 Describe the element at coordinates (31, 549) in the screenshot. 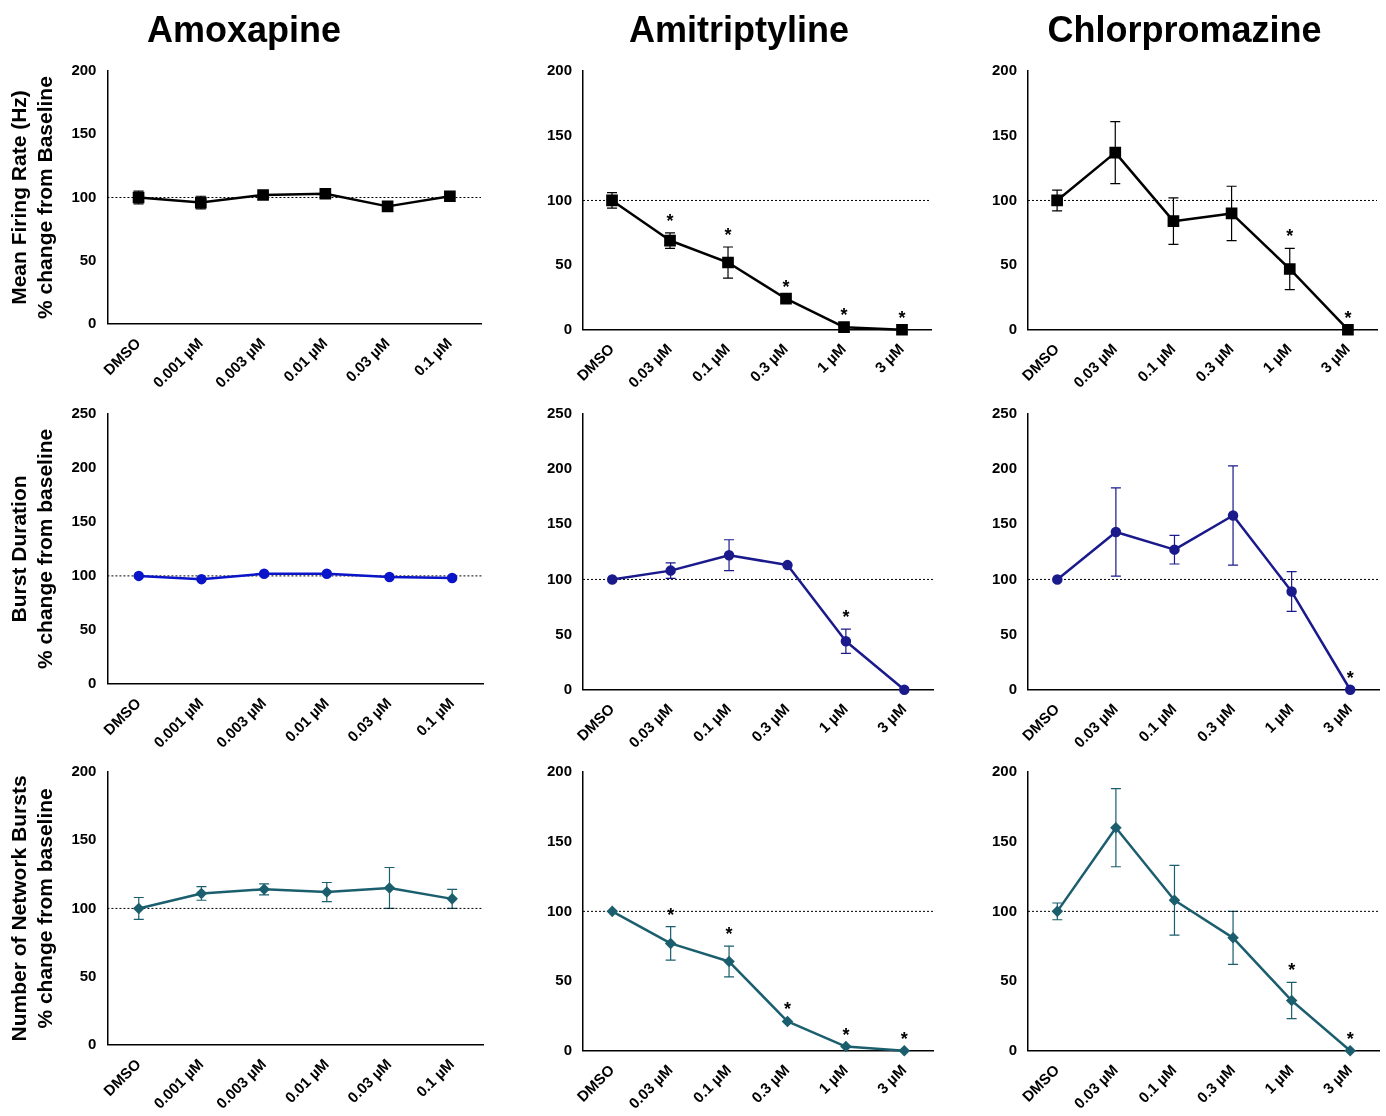

I see `y-axis-title: Burst Duration % change from baseline` at that location.